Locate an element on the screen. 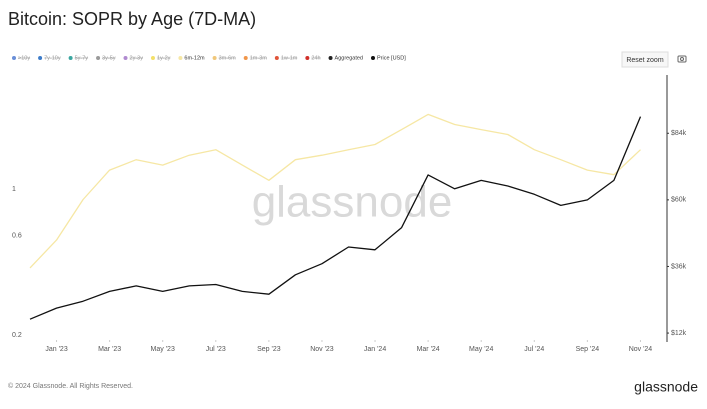  legend-item: Aggregated is located at coordinates (345, 58).